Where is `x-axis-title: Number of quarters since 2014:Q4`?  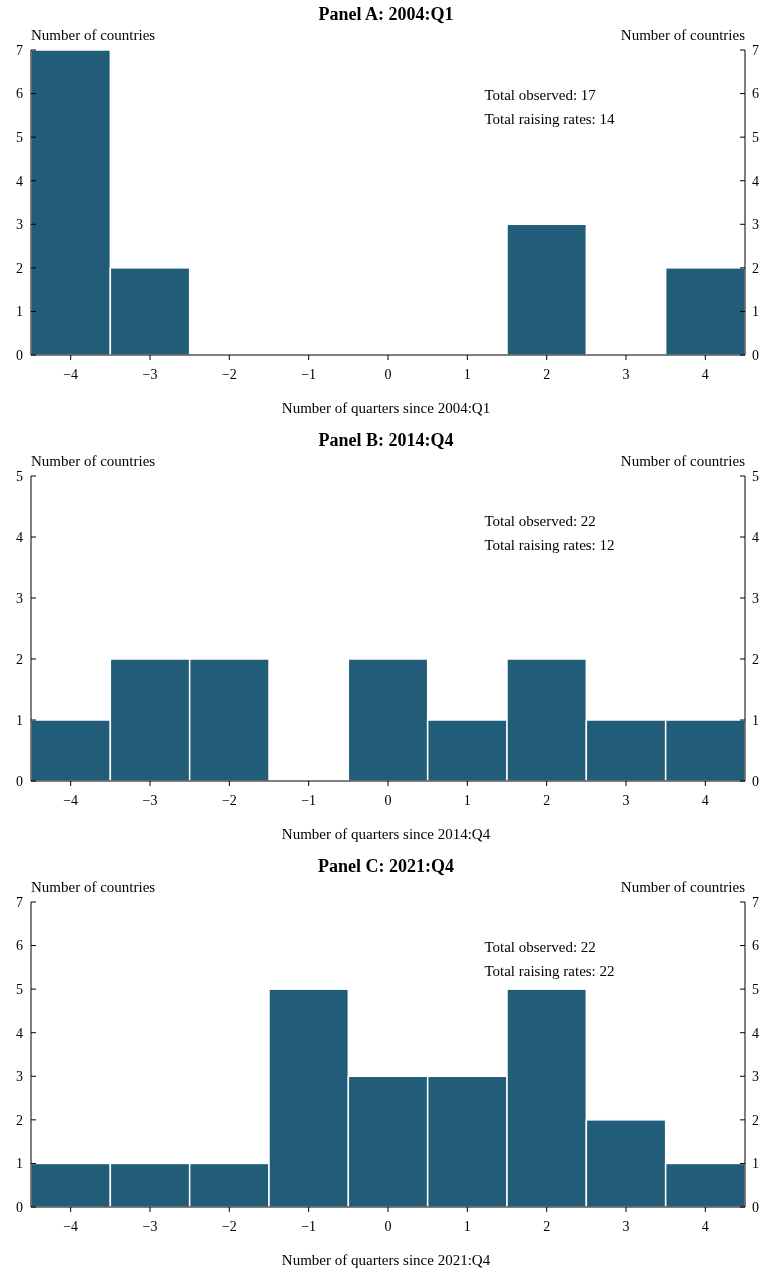
x-axis-title: Number of quarters since 2014:Q4 is located at coordinates (386, 834).